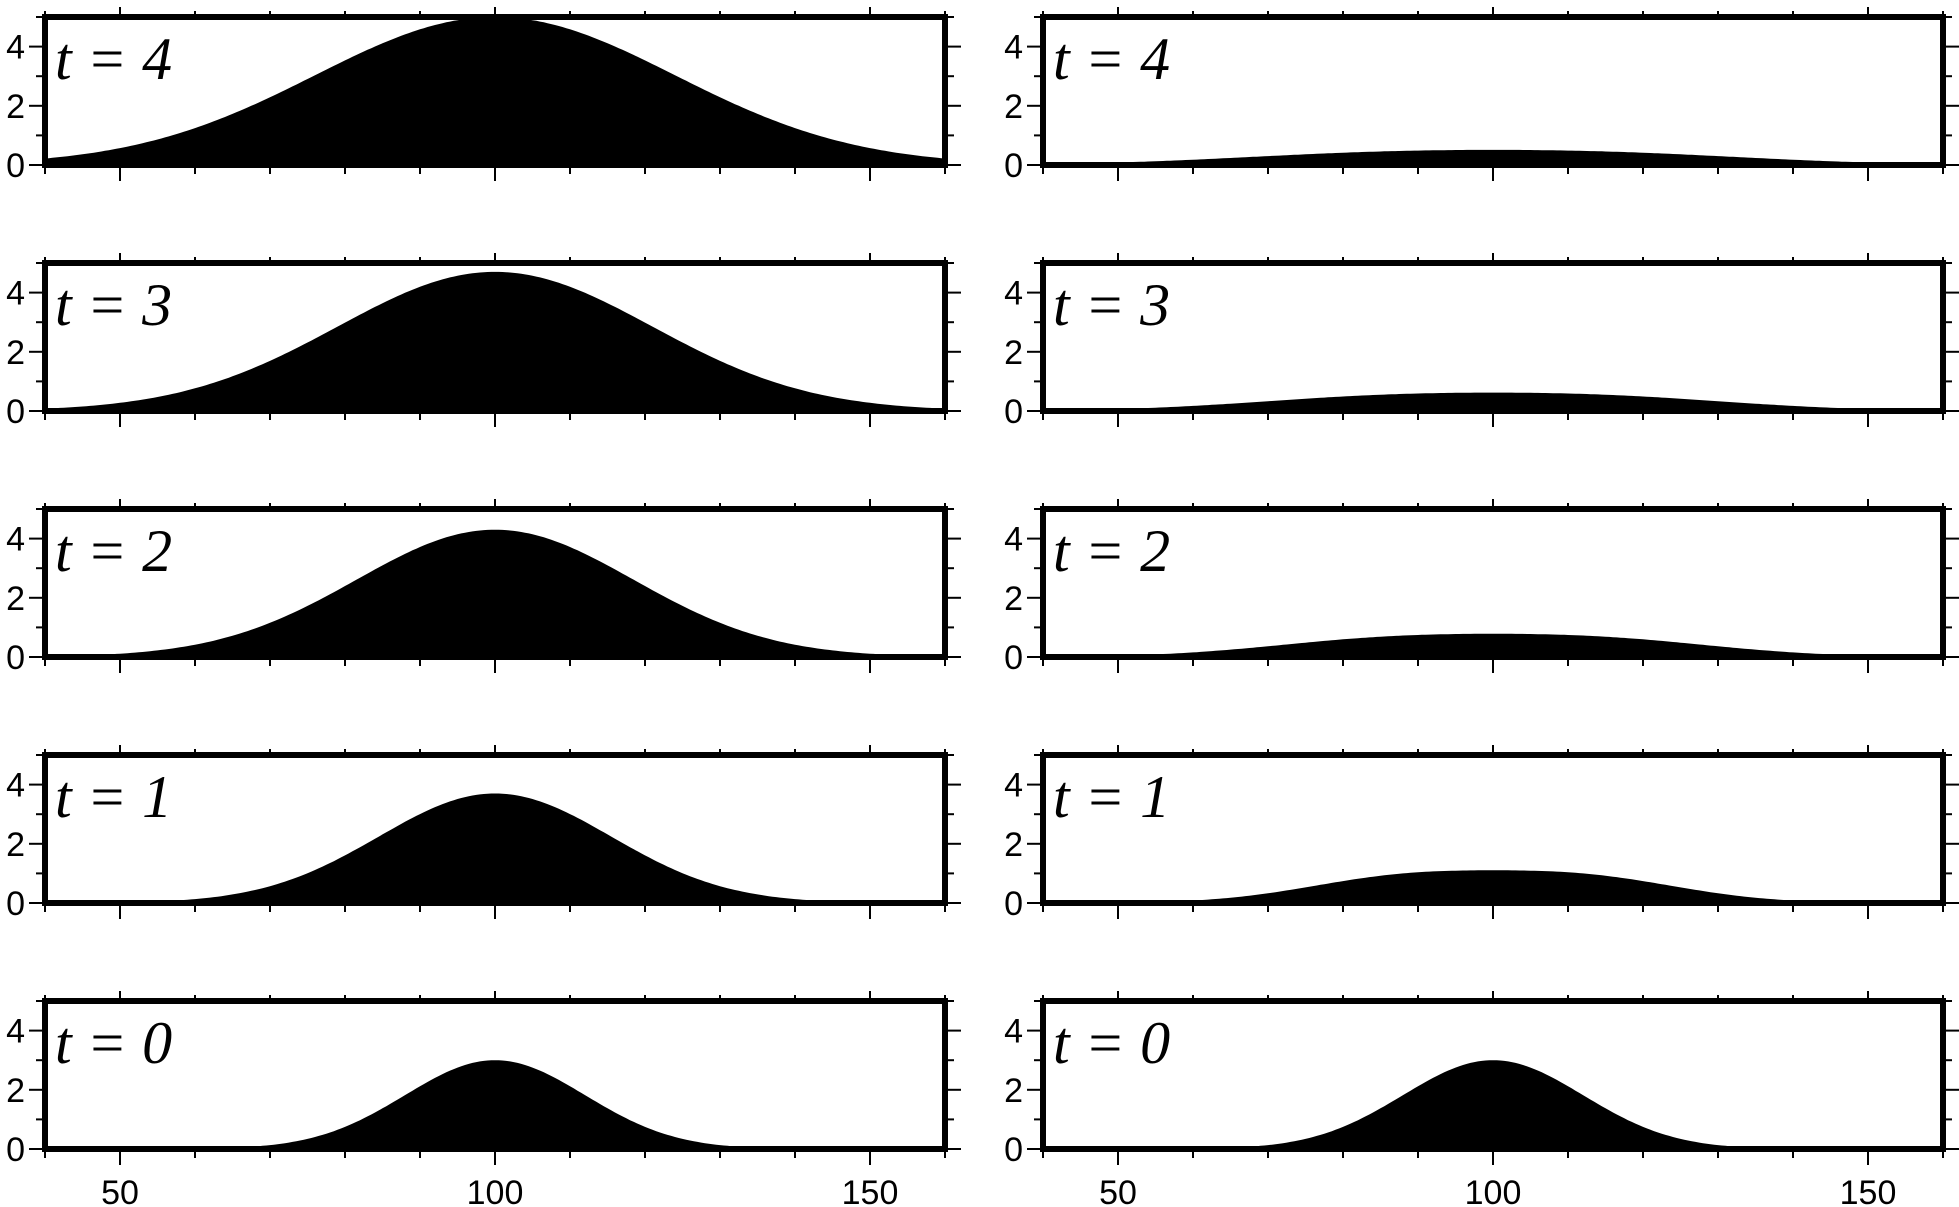 This screenshot has width=1959, height=1207. What do you see at coordinates (113, 305) in the screenshot?
I see `left-panel-t3-label: t = 3` at bounding box center [113, 305].